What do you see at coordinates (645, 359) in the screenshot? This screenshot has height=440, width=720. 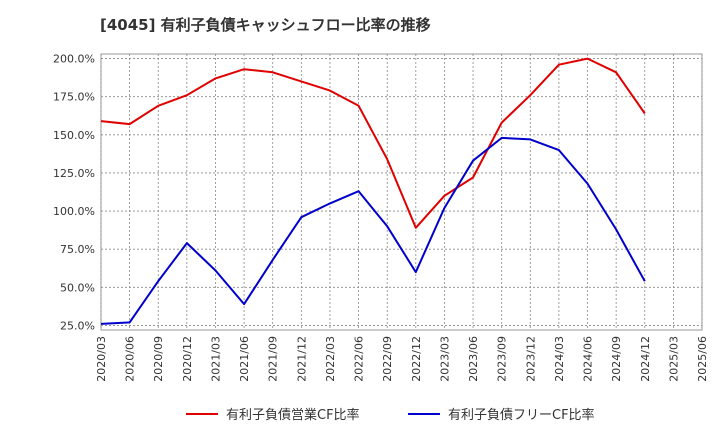 I see `x-tick-label: 2024/12` at bounding box center [645, 359].